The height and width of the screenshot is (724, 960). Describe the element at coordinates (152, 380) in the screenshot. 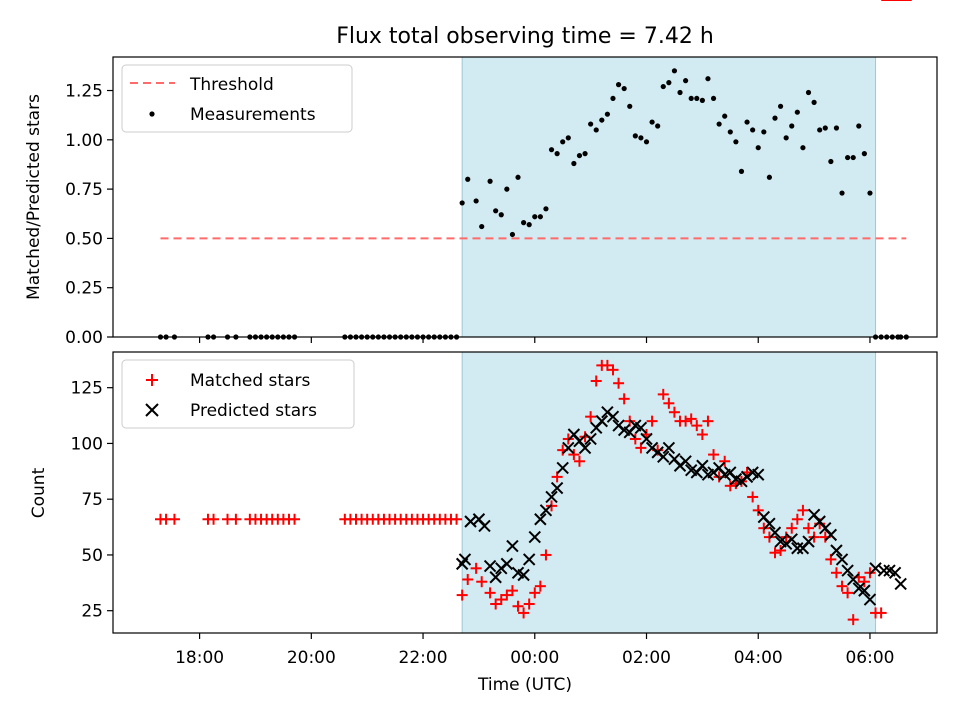

I see `matched-stars-legend-swatch` at that location.